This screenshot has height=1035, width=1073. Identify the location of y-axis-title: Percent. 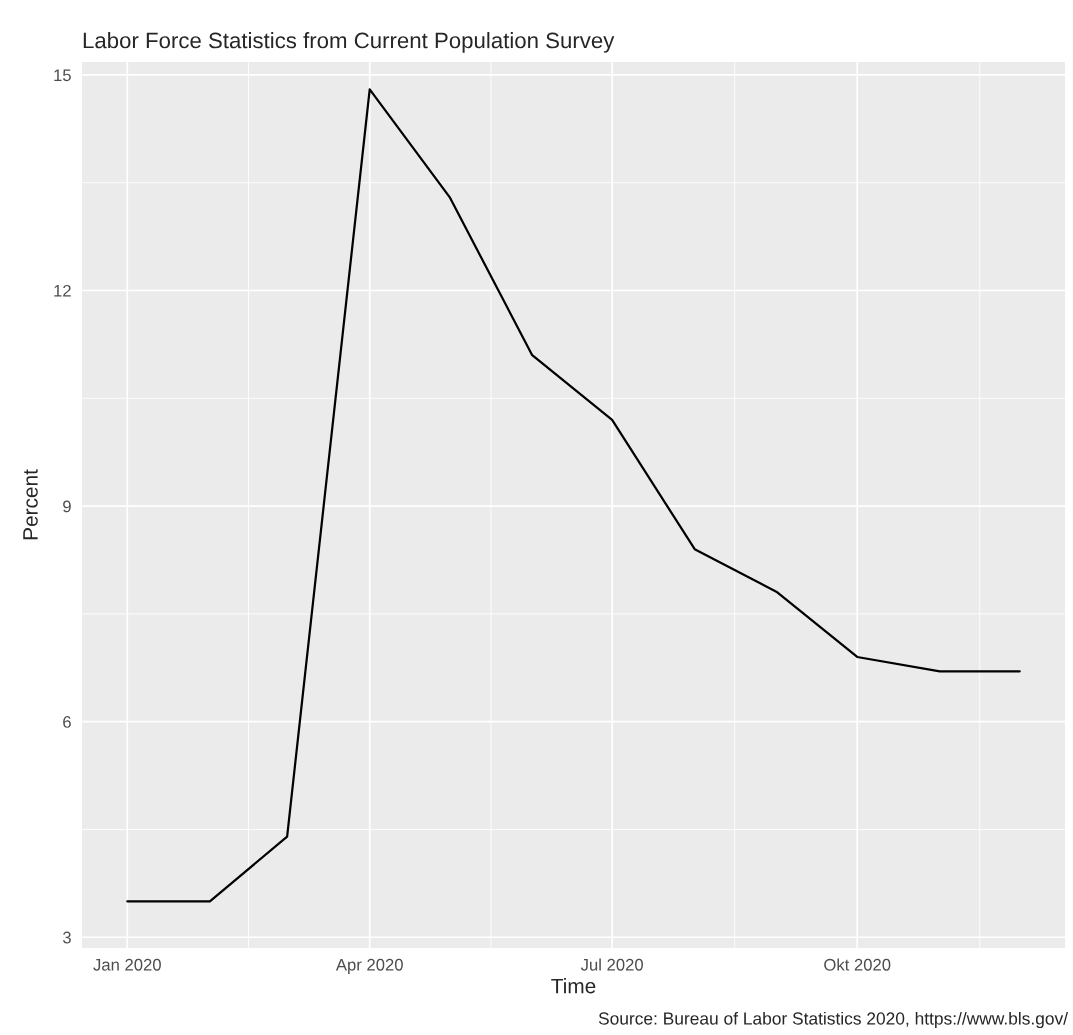
(30, 504).